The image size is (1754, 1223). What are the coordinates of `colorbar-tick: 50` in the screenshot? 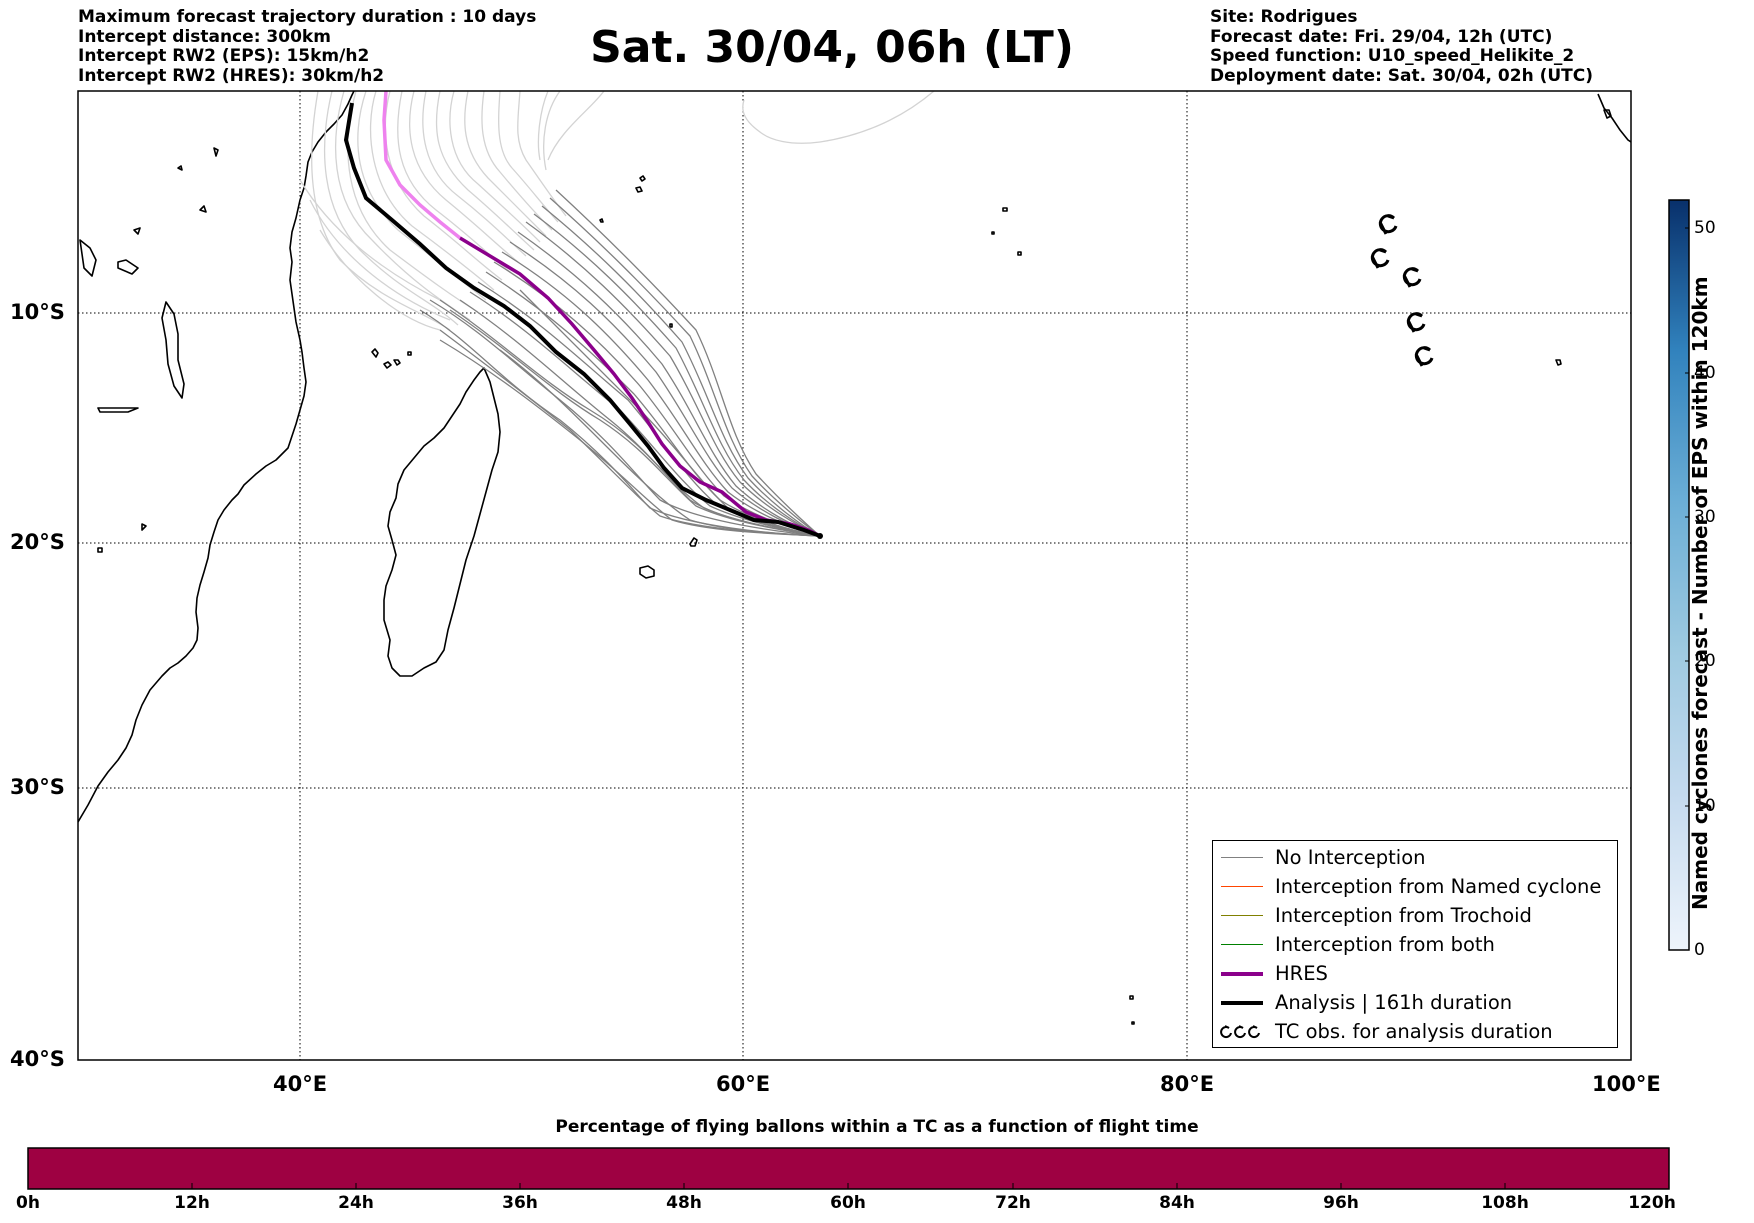 It's located at (1705, 228).